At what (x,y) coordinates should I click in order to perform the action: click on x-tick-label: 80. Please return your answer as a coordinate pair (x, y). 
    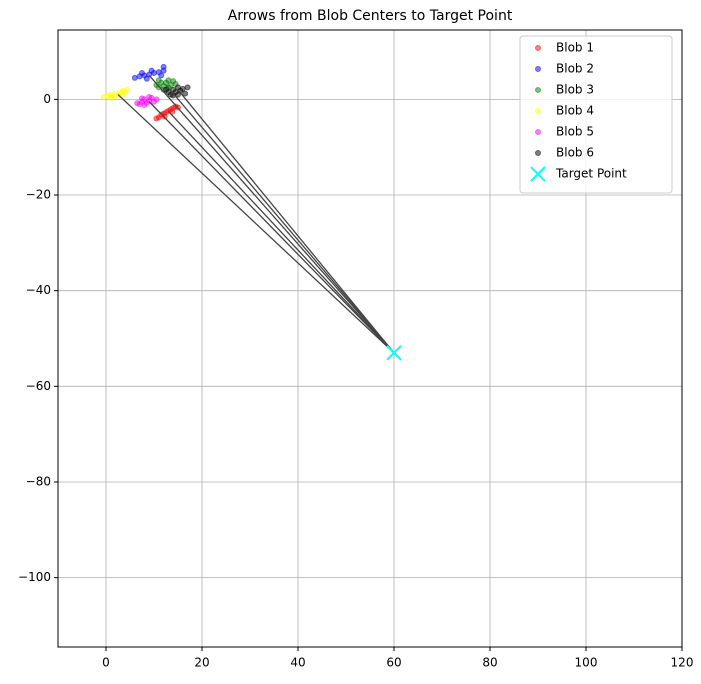
    Looking at the image, I should click on (489, 663).